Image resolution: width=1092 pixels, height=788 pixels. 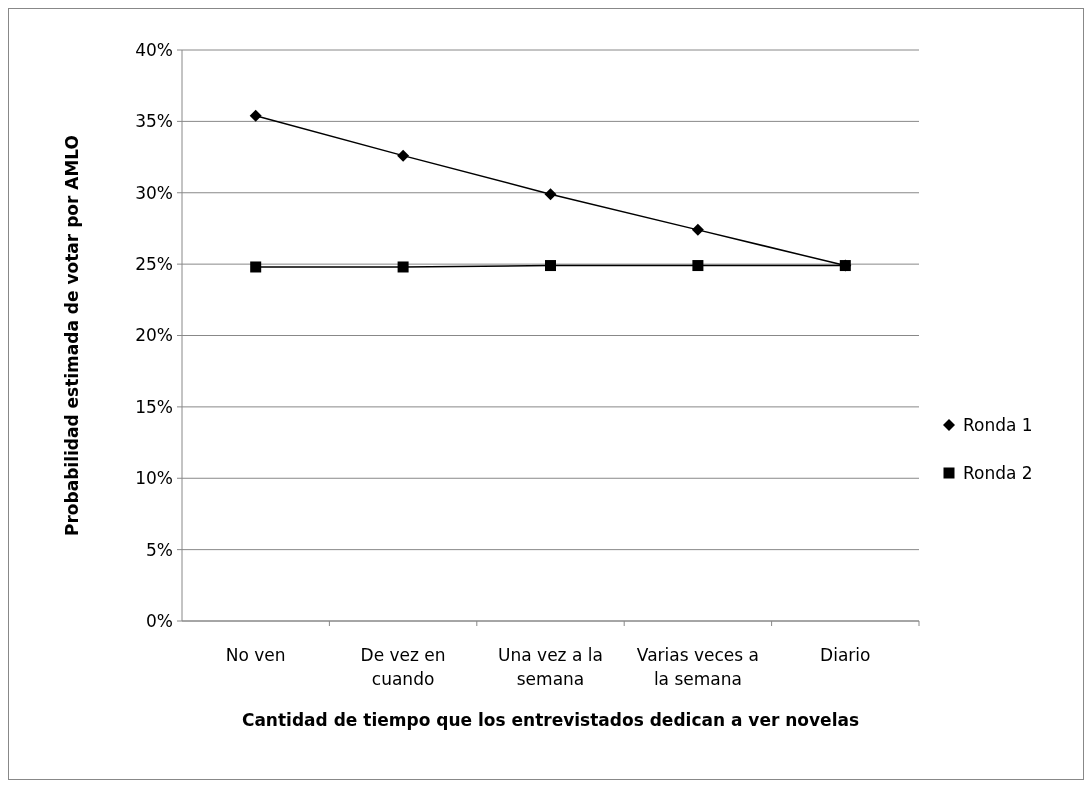 What do you see at coordinates (159, 549) in the screenshot?
I see `y-tick-label: 5%` at bounding box center [159, 549].